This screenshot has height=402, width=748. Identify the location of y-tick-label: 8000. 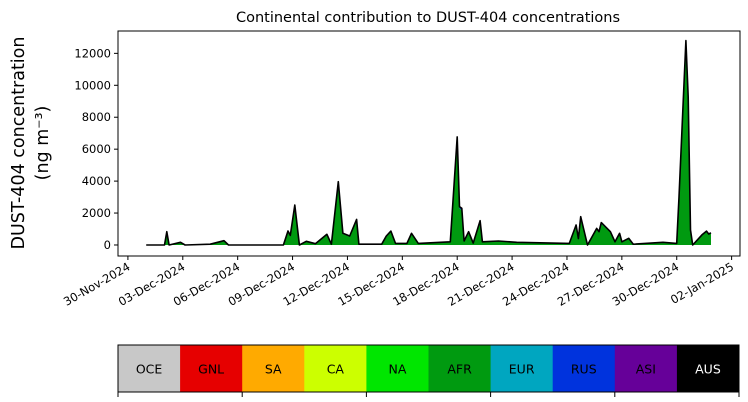
(96, 117).